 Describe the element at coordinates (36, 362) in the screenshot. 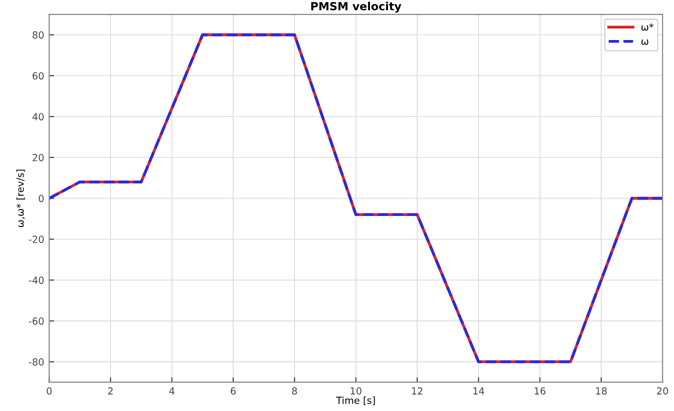

I see `y-tick-label: -80` at that location.